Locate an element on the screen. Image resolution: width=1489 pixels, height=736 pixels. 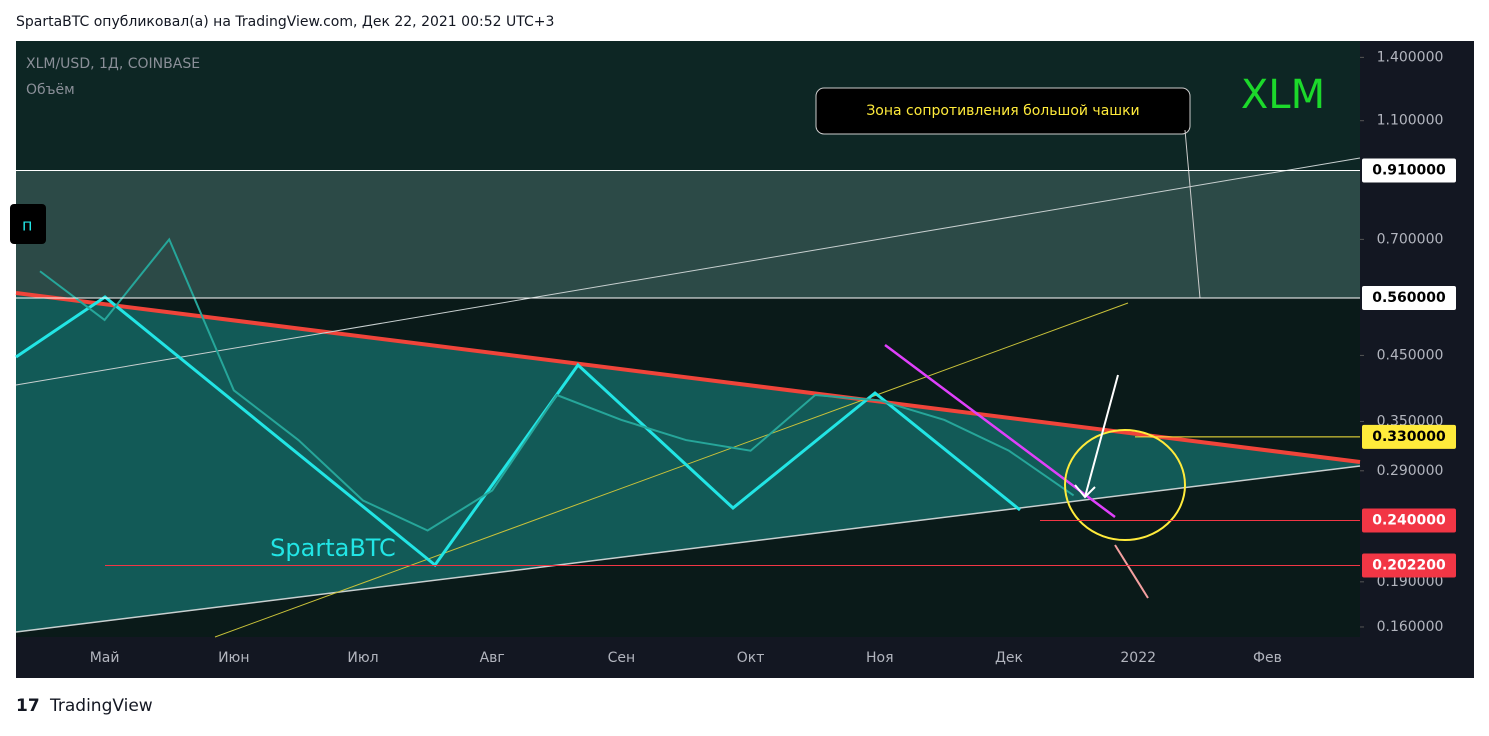
price-label: 0.240000 is located at coordinates (1409, 520).